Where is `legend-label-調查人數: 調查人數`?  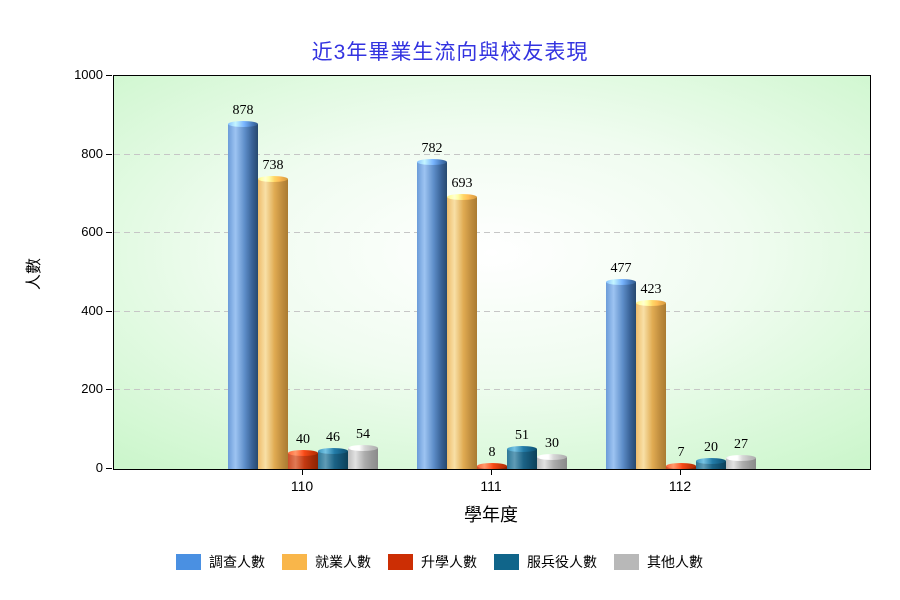
legend-label-調查人數: 調查人數 is located at coordinates (237, 562).